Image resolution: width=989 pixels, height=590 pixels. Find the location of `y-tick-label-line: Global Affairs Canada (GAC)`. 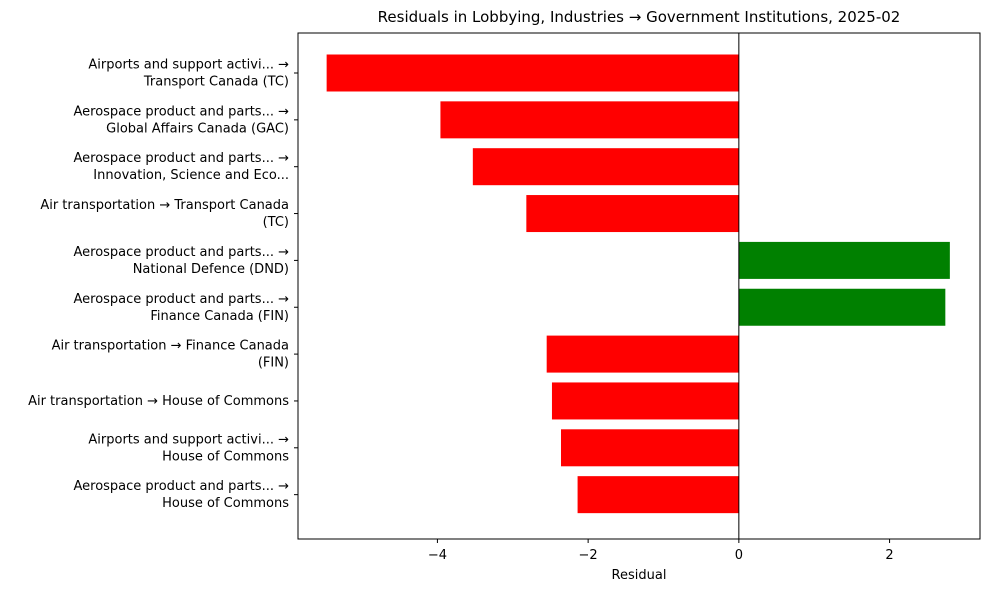

y-tick-label-line: Global Affairs Canada (GAC) is located at coordinates (197, 128).